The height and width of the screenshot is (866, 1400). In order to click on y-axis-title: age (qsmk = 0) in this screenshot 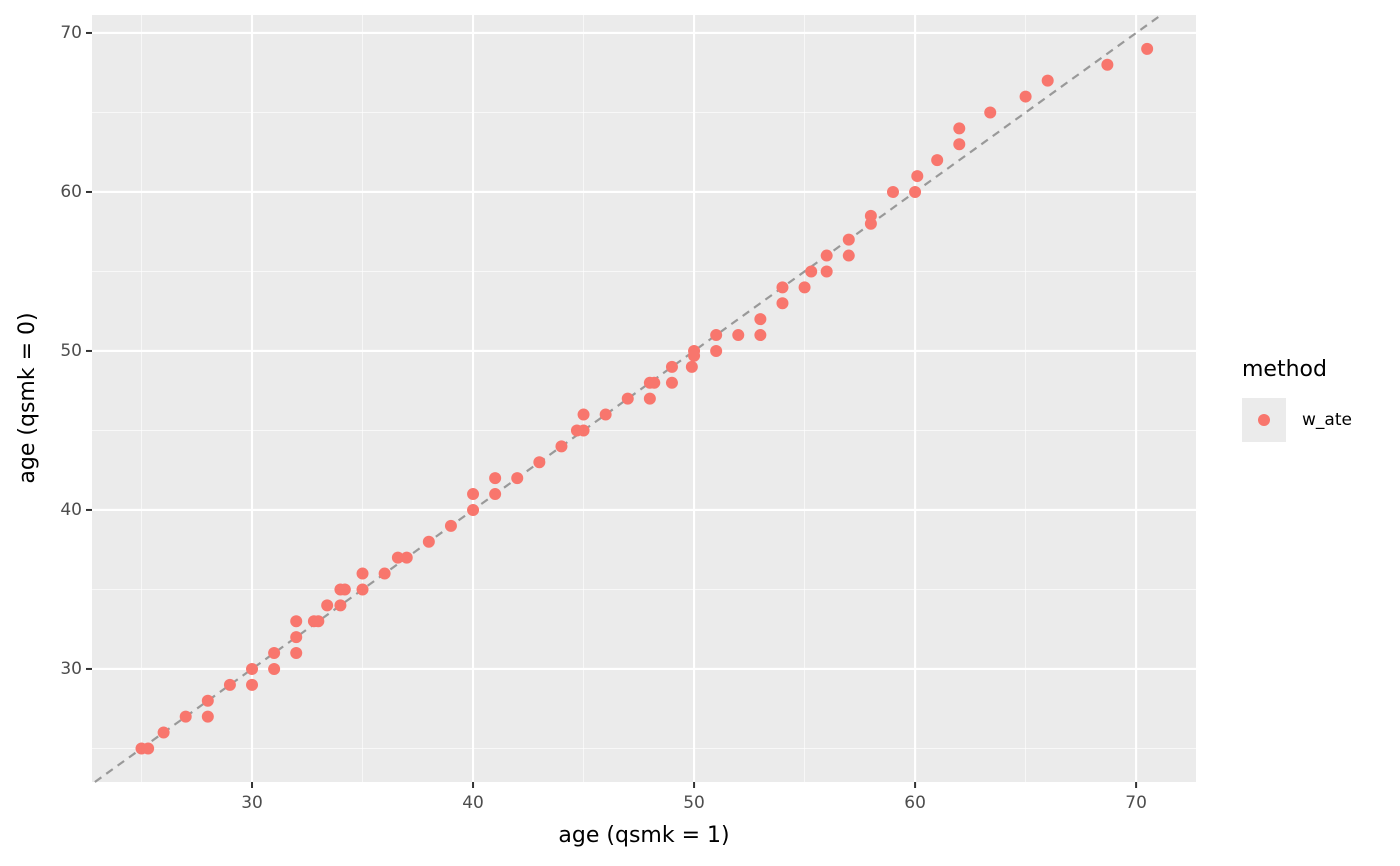, I will do `click(27, 397)`.